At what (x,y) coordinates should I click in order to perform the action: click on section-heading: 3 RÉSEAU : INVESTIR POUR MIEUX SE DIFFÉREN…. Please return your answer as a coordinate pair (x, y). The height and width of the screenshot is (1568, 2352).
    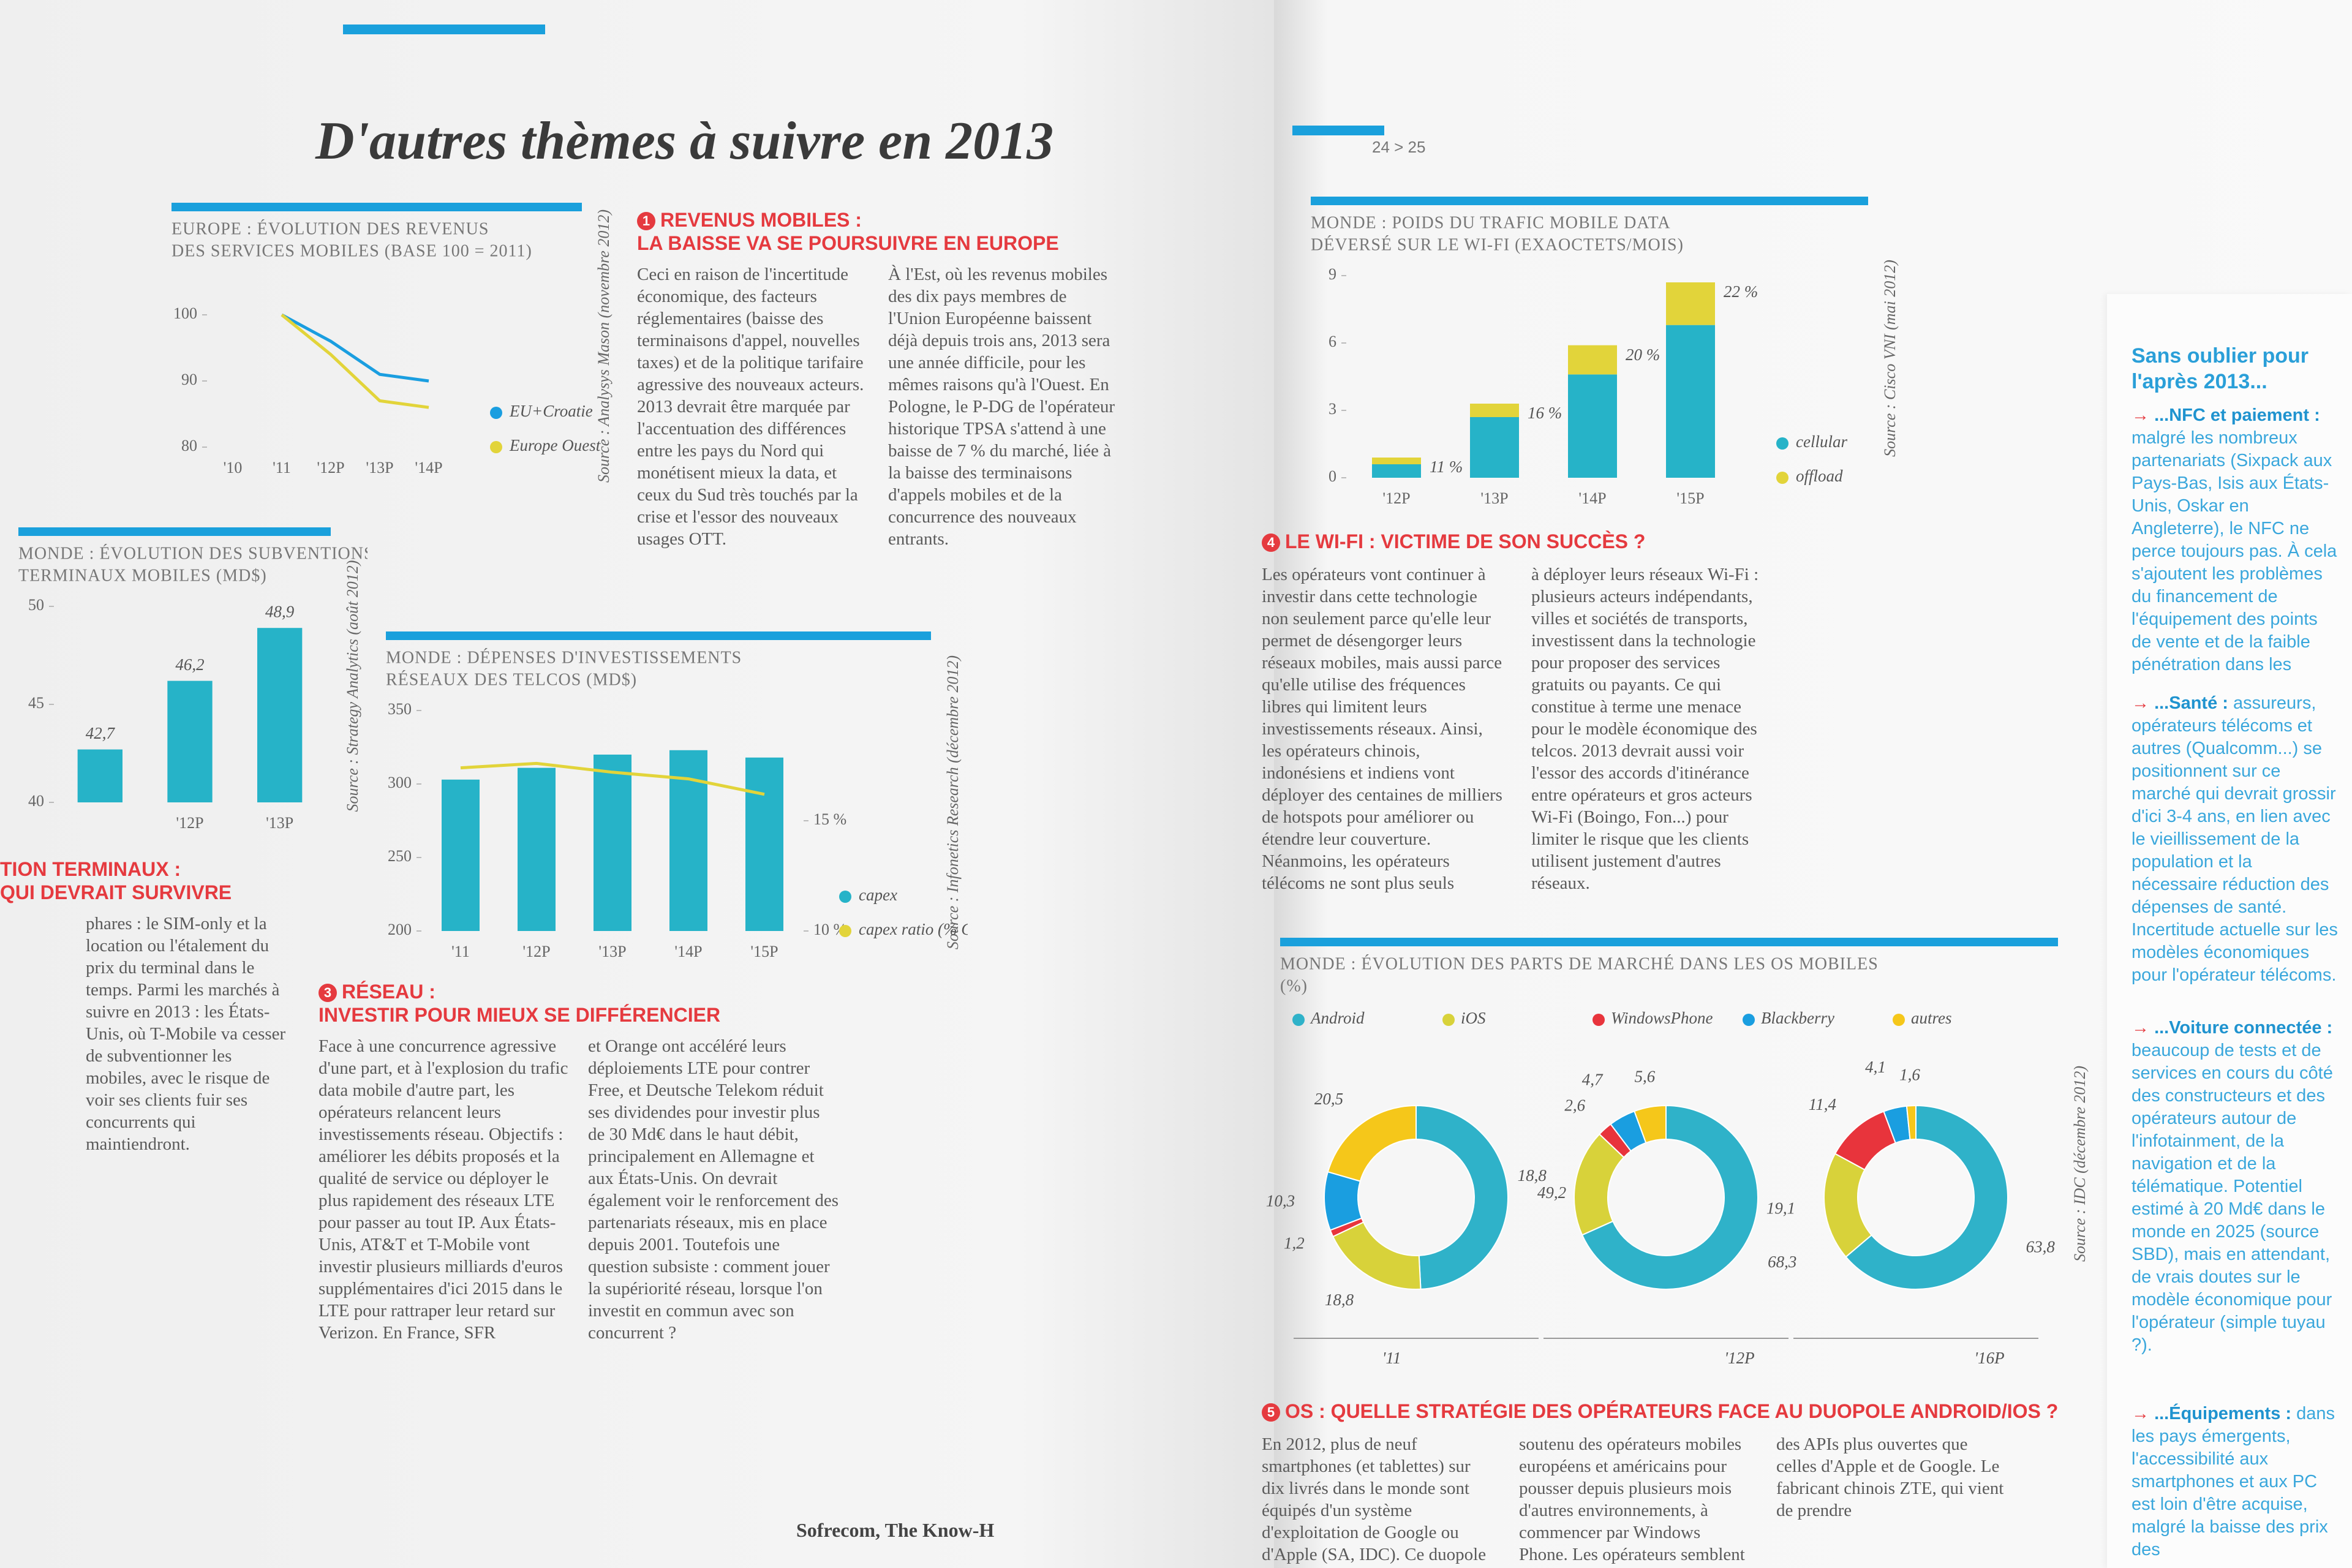
    Looking at the image, I should click on (594, 1004).